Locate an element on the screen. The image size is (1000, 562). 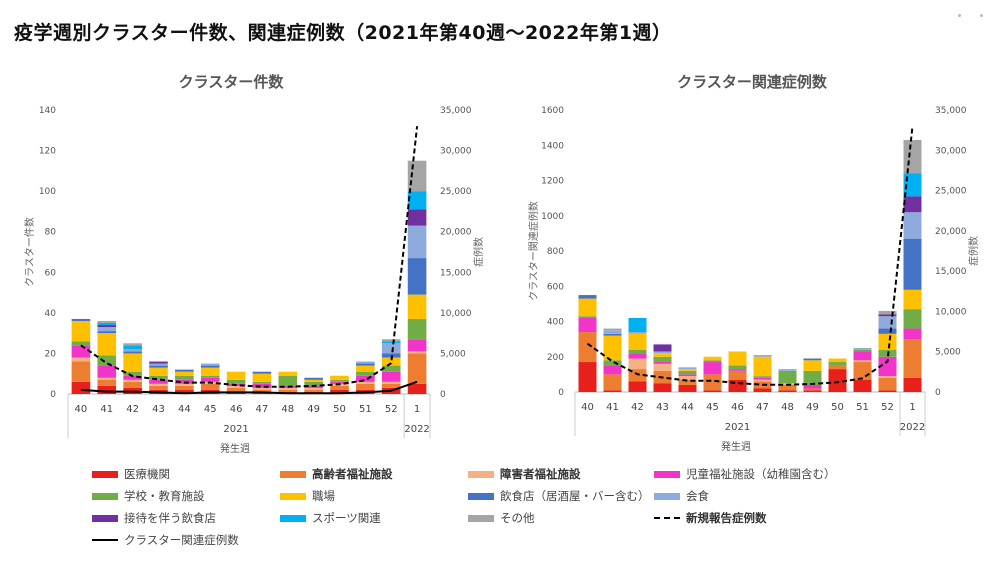
y2-tick-label: 5,000 is located at coordinates (948, 353).